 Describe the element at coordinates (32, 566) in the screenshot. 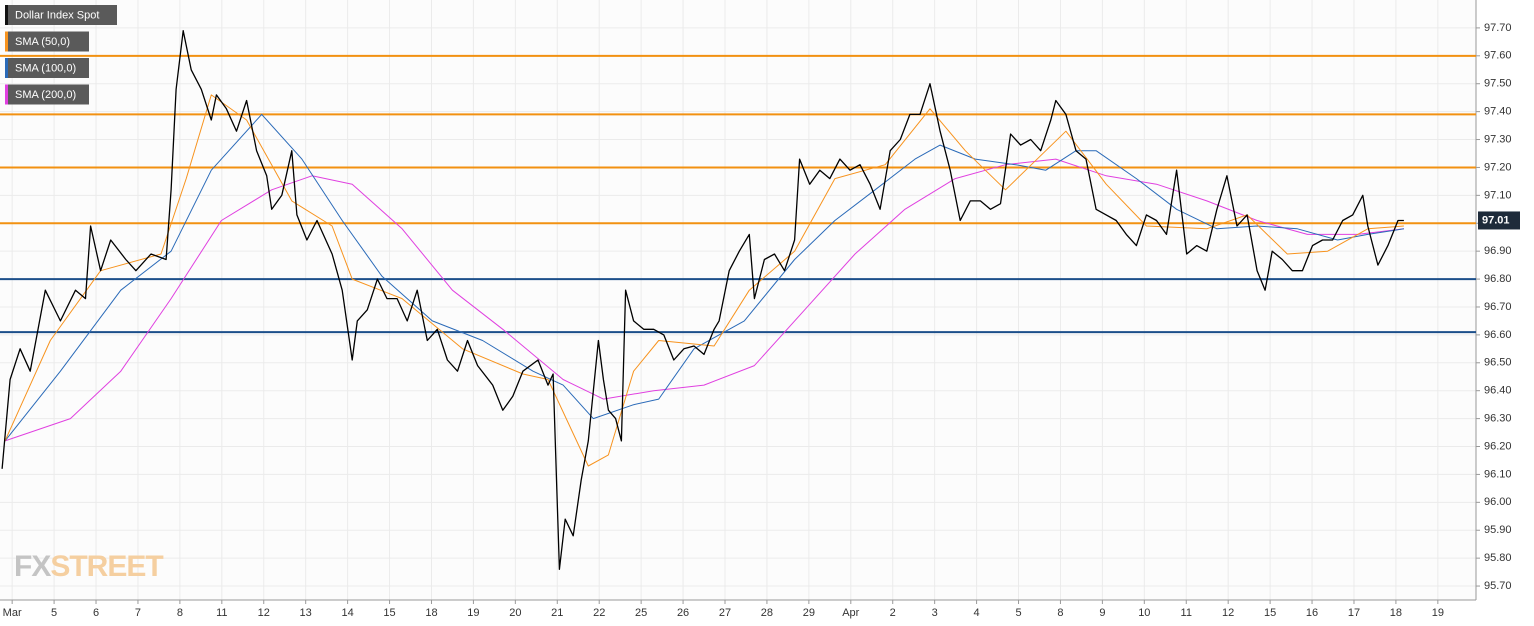

I see `watermark-part: FX` at that location.